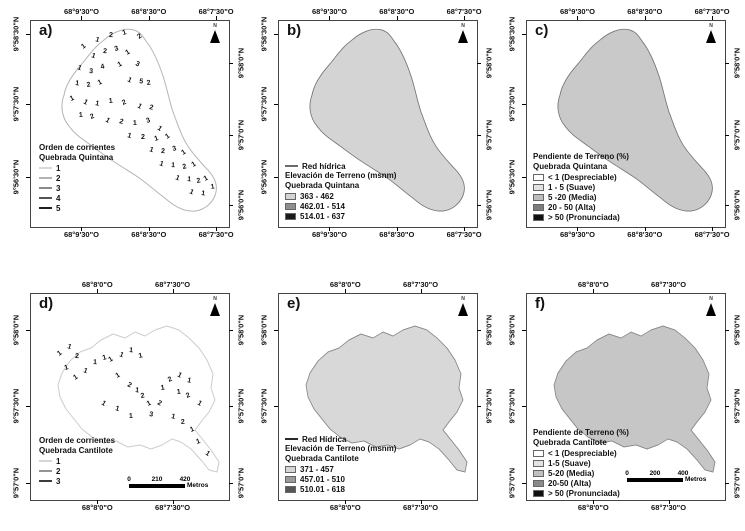  I want to click on legend-item: 1-5 (Suave), so click(581, 463).